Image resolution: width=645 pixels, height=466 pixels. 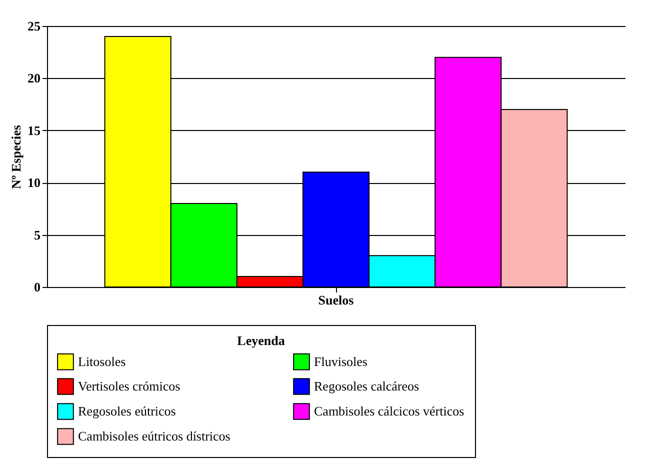 I want to click on legend-label: Cambisoles eútricos dístricos, so click(x=154, y=436).